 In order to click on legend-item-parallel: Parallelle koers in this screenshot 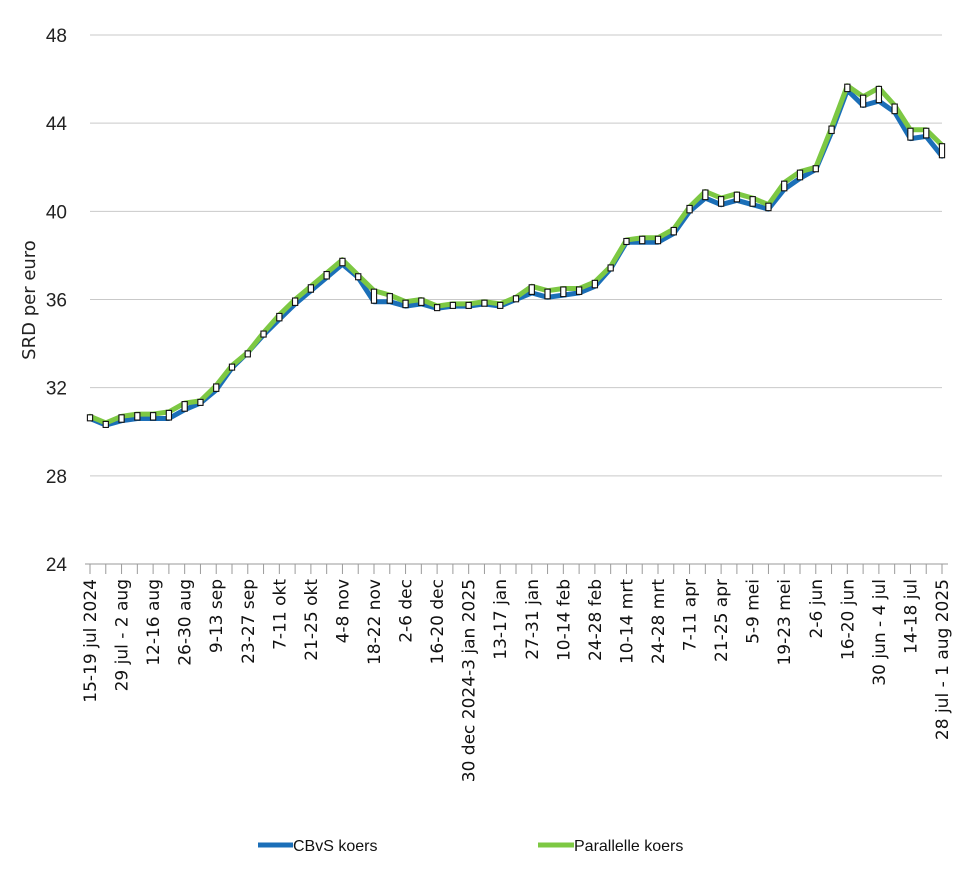, I will do `click(610, 846)`.